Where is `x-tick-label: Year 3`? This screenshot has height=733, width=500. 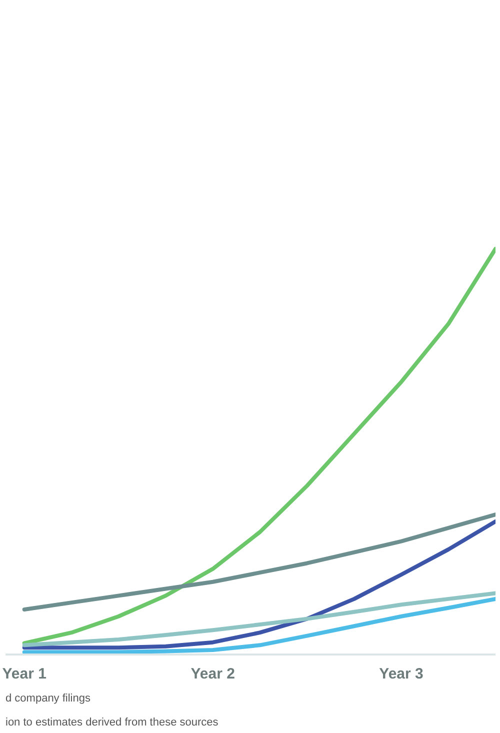
x-tick-label: Year 3 is located at coordinates (401, 674).